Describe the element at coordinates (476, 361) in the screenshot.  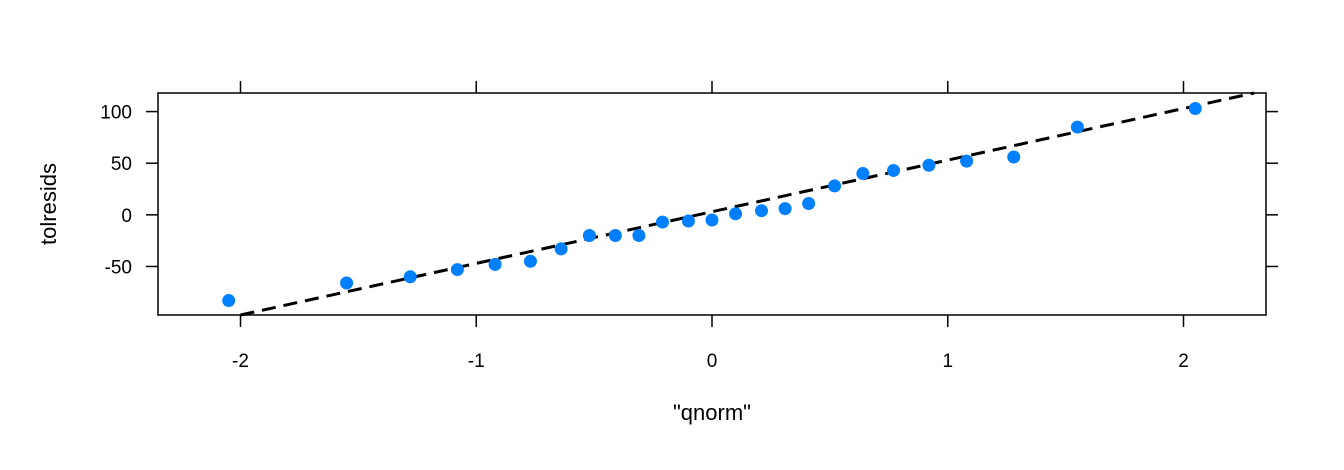
I see `x-tick-label: -1` at that location.